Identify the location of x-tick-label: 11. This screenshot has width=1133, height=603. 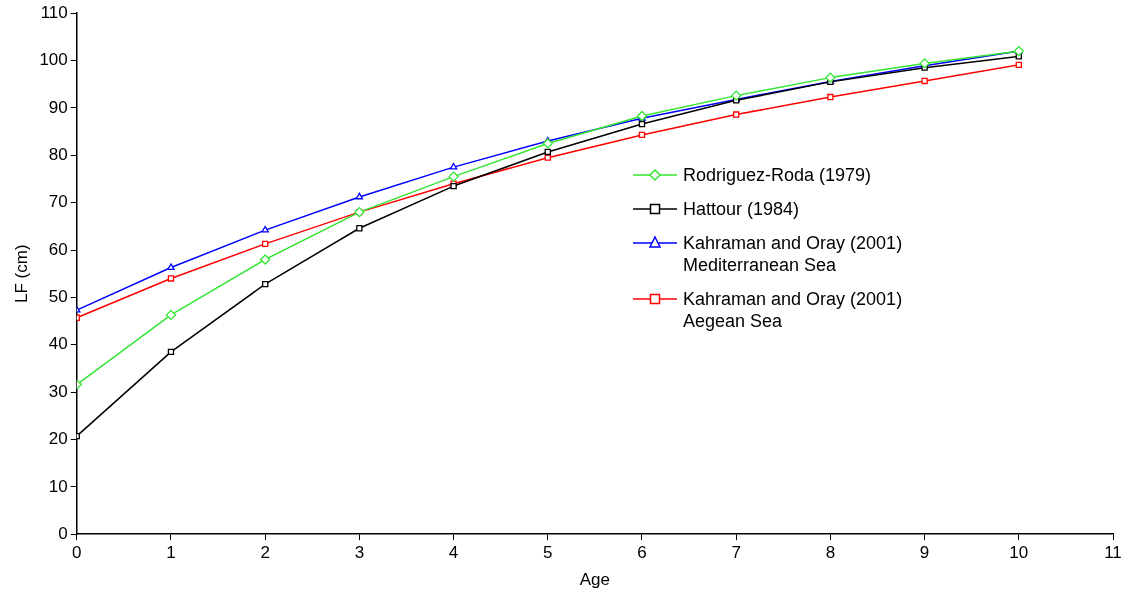
(1113, 553).